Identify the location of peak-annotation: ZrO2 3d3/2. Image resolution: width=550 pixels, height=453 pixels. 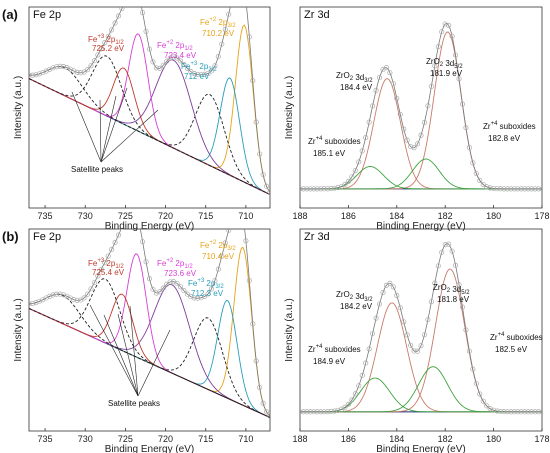
(354, 77).